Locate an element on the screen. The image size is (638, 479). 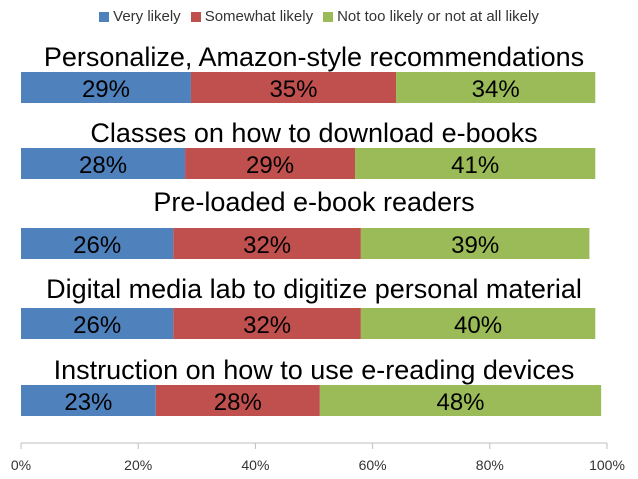
x-tick-label: 0% is located at coordinates (21, 465).